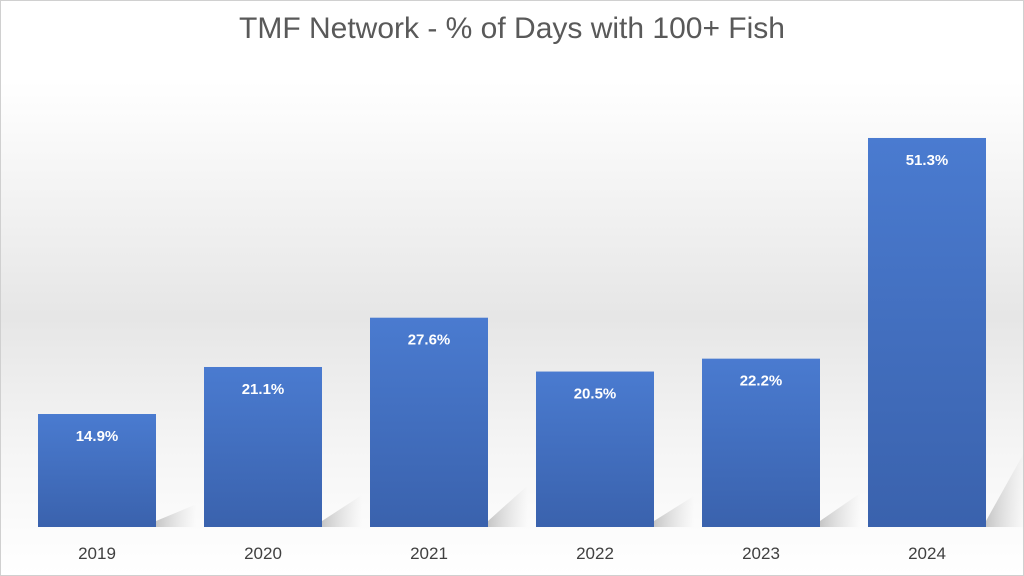 This screenshot has width=1024, height=576. What do you see at coordinates (97, 470) in the screenshot?
I see `bar-2019` at bounding box center [97, 470].